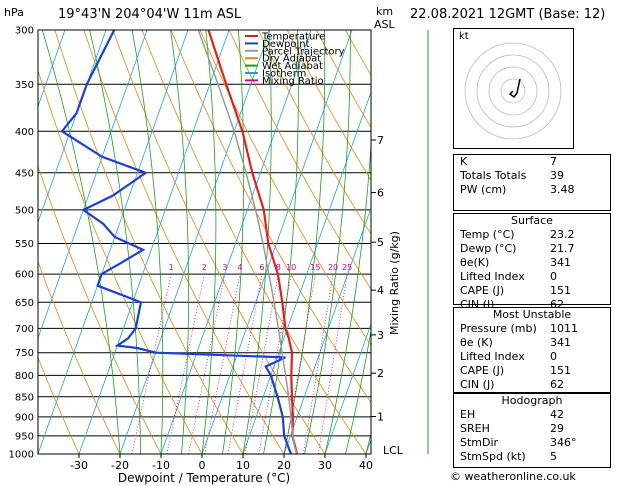  Describe the element at coordinates (487, 234) in the screenshot. I see `surface-label: Temp (°C)` at that location.